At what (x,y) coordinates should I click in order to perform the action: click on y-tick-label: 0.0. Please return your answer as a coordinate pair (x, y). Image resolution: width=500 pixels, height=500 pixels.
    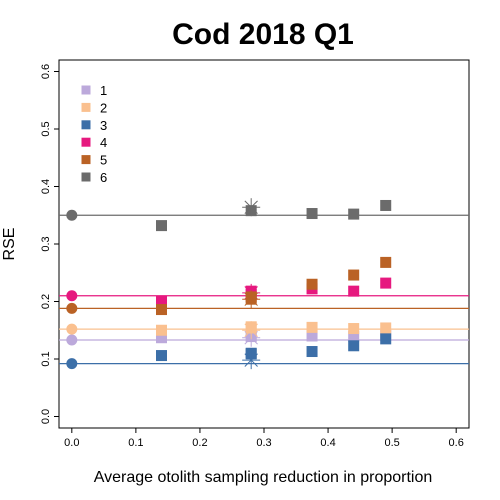
    Looking at the image, I should click on (46, 416).